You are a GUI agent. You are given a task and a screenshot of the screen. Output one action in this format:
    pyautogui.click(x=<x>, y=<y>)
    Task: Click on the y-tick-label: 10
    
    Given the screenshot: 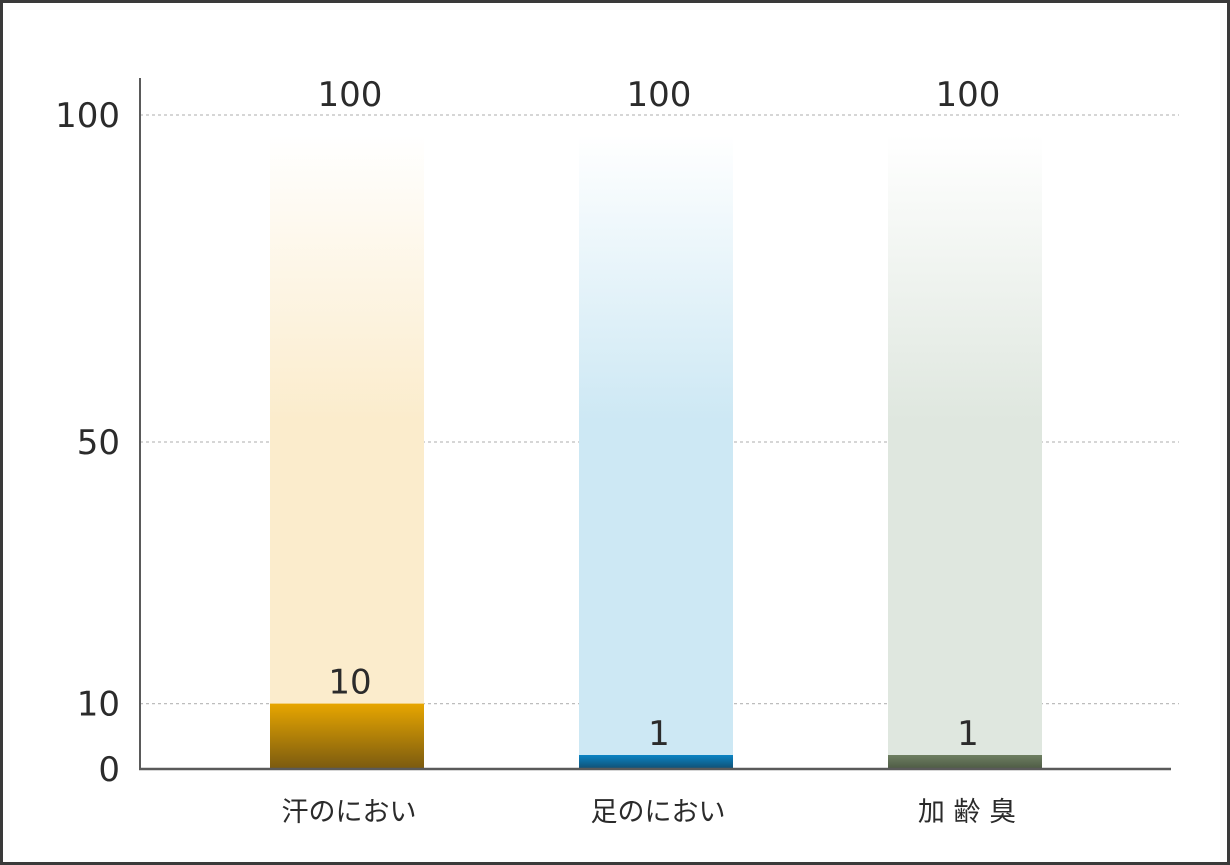 What is the action you would take?
    pyautogui.click(x=98, y=705)
    